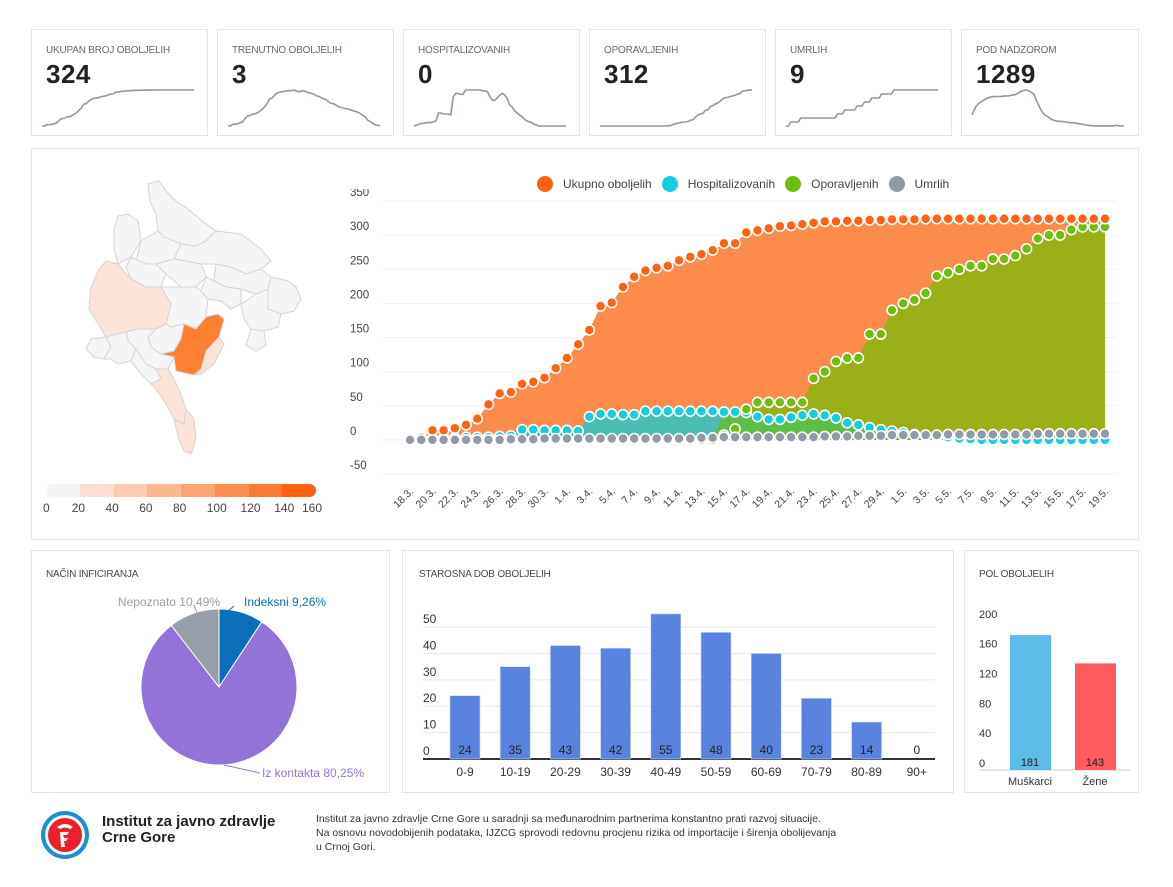 The height and width of the screenshot is (887, 1173). What do you see at coordinates (1030, 702) in the screenshot?
I see `gender-bar` at bounding box center [1030, 702].